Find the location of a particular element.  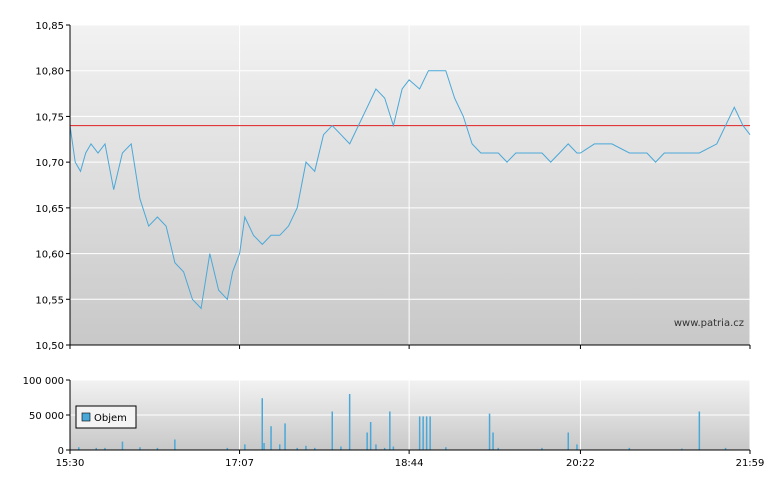

volume-y-tick-label: 100 000 is located at coordinates (43, 381).